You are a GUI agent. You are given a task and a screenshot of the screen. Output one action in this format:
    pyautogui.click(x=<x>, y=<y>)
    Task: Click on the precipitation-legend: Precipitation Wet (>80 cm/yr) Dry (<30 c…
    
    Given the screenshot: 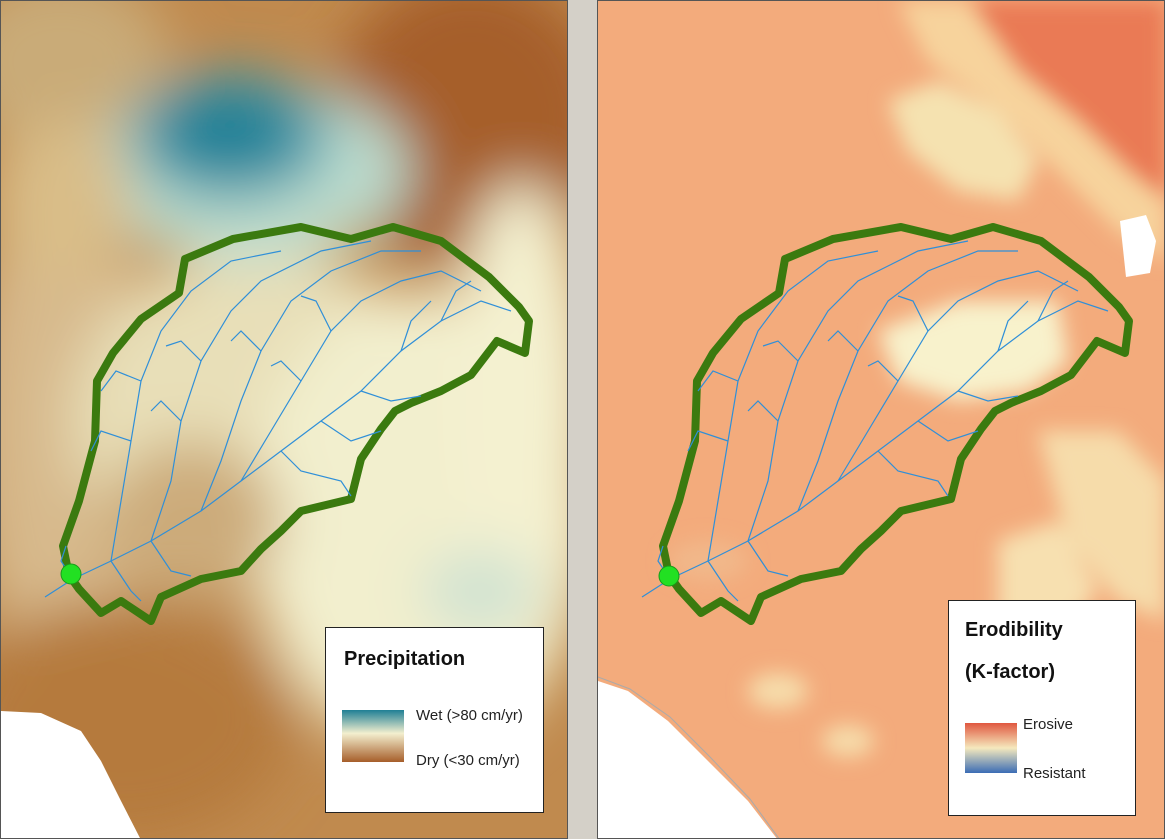 What is the action you would take?
    pyautogui.click(x=434, y=720)
    